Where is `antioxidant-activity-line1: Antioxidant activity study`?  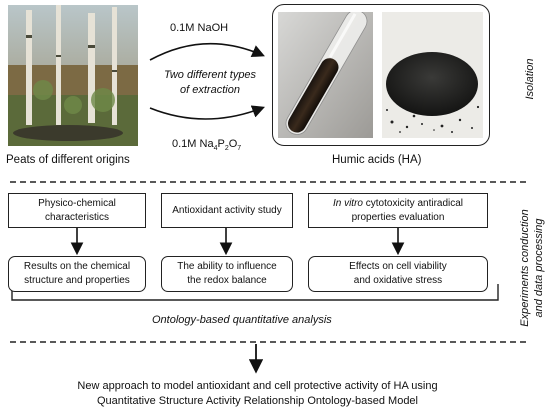 antioxidant-activity-line1: Antioxidant activity study is located at coordinates (227, 210).